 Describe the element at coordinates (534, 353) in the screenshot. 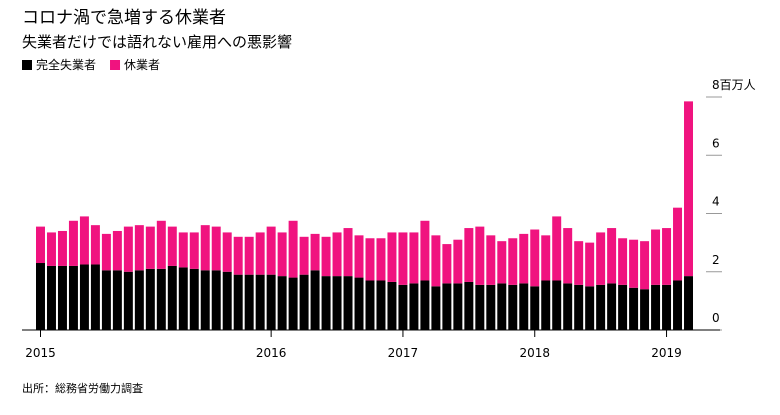

I see `x-tick-label: 2018` at that location.